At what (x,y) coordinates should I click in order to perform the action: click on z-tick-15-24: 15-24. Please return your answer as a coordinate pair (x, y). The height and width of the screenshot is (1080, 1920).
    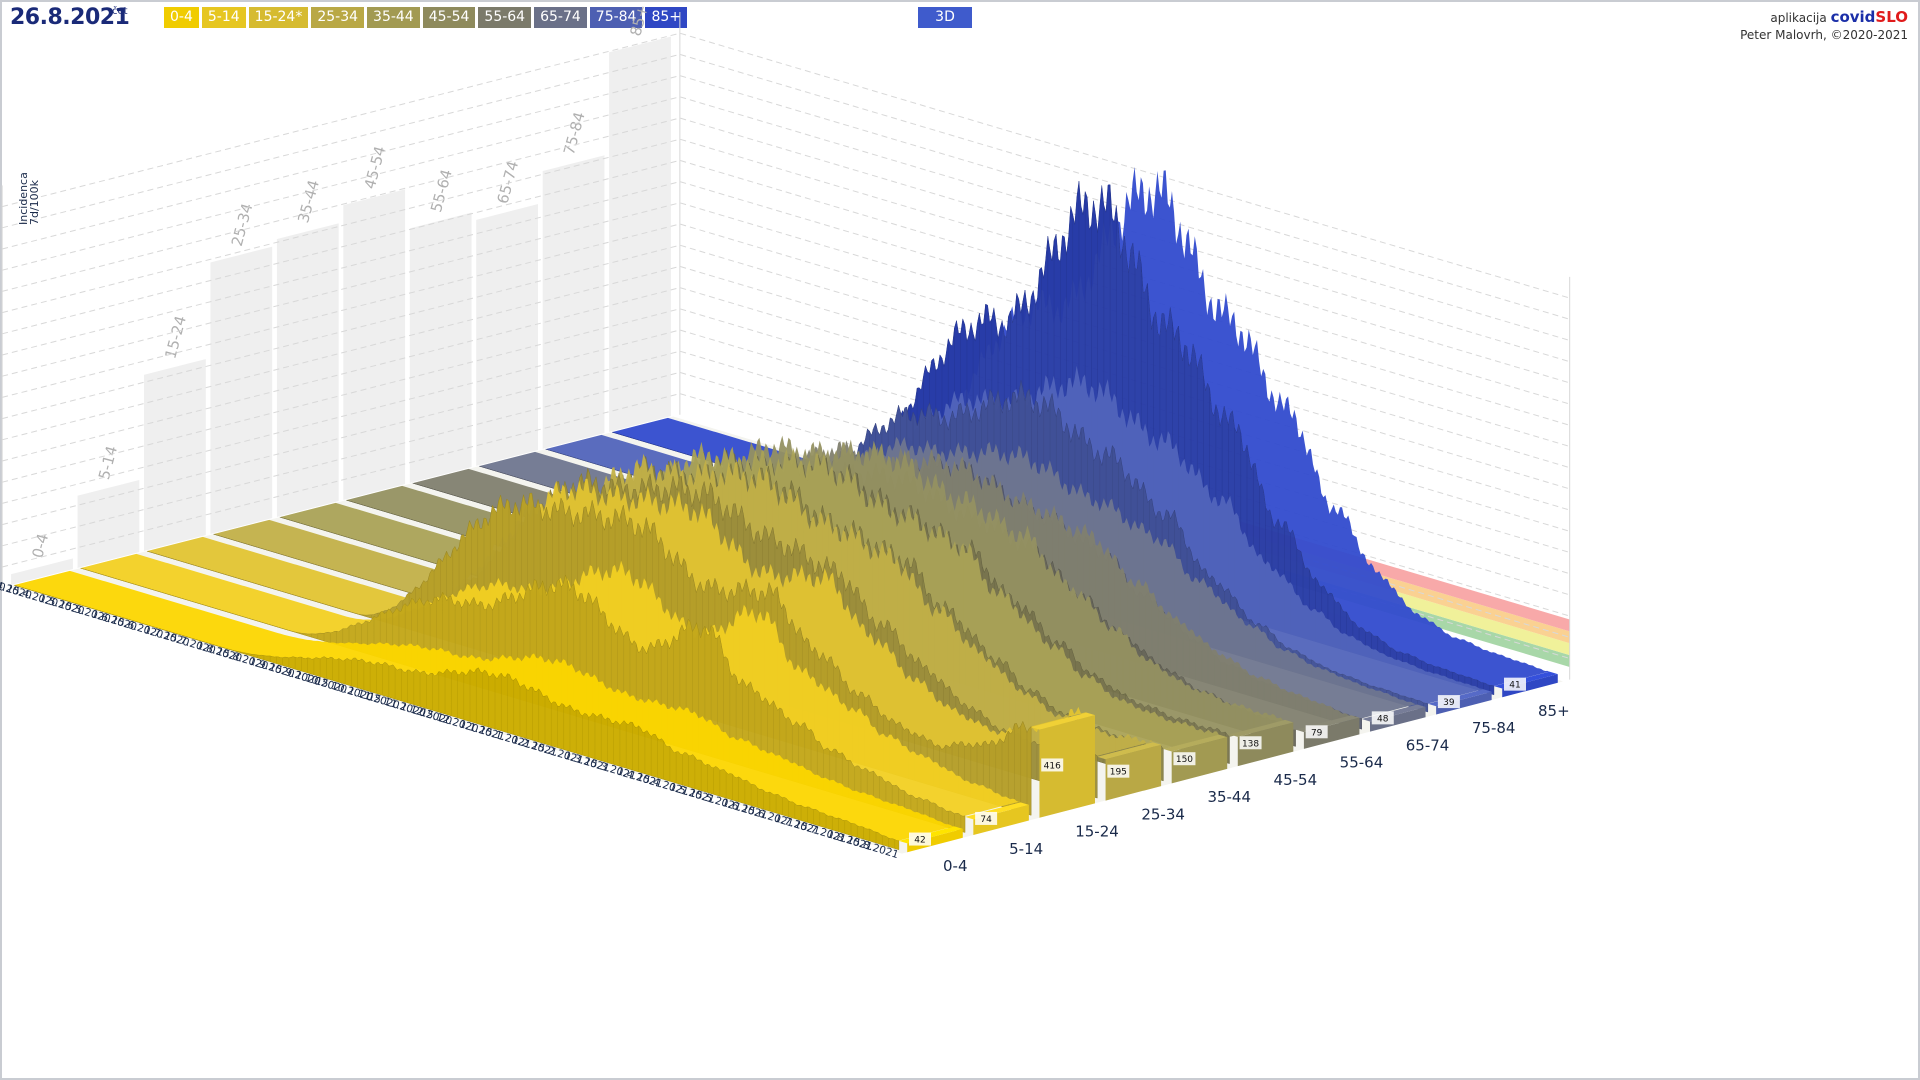
    Looking at the image, I should click on (1097, 832).